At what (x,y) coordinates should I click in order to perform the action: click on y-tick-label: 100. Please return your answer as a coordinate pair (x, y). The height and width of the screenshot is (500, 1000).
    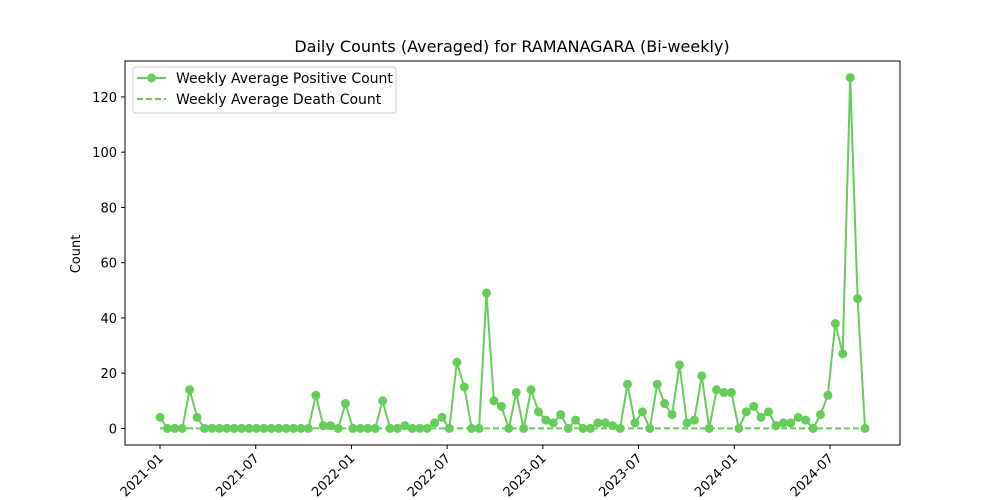
    Looking at the image, I should click on (104, 153).